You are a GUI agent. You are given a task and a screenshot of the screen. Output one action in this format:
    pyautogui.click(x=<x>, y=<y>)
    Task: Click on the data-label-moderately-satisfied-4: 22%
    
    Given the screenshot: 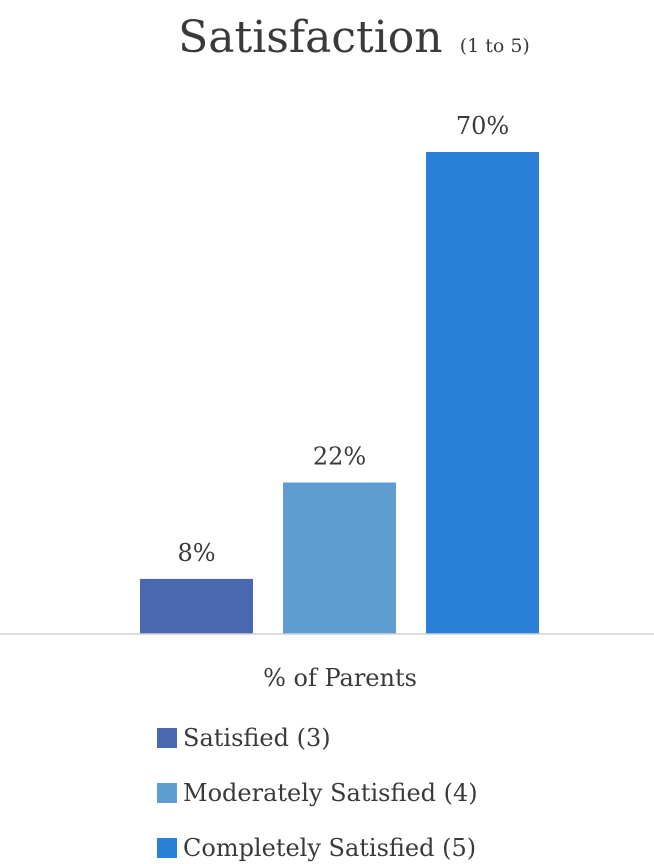 What is the action you would take?
    pyautogui.click(x=339, y=457)
    